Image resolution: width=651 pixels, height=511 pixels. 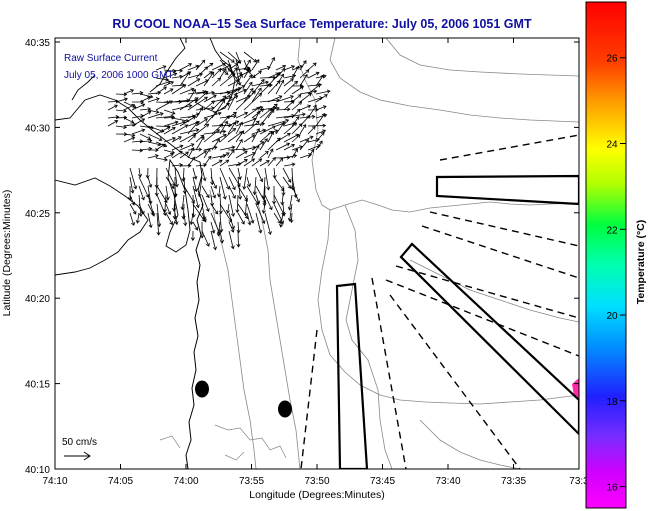 What do you see at coordinates (513, 481) in the screenshot?
I see `x-tick-label: 73:35` at bounding box center [513, 481].